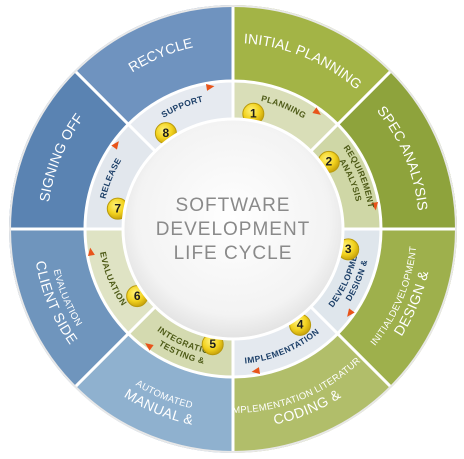 Image resolution: width=464 pixels, height=459 pixels. I want to click on step-number-6: 6, so click(137, 296).